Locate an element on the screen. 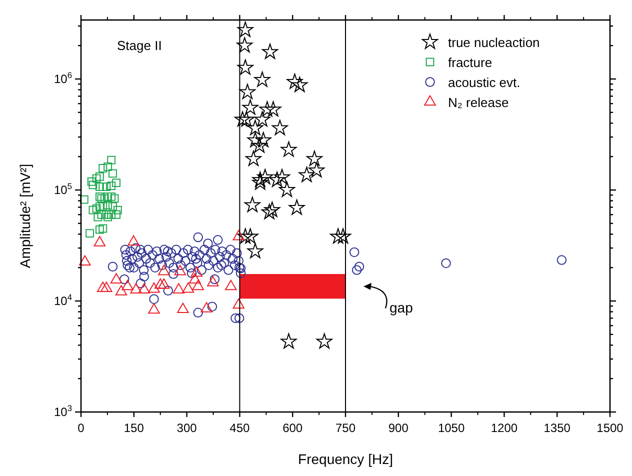 The image size is (632, 476). x-tick-label: 600 is located at coordinates (292, 428).